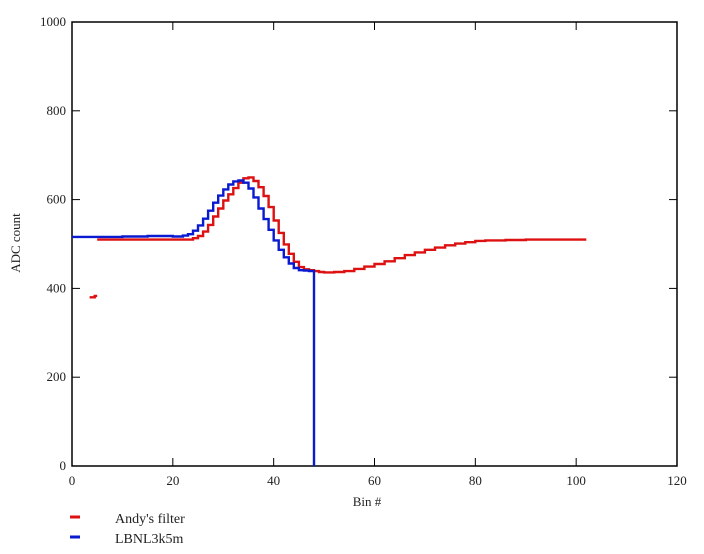 This screenshot has width=704, height=554. I want to click on y-axis-label: ADC count, so click(15, 243).